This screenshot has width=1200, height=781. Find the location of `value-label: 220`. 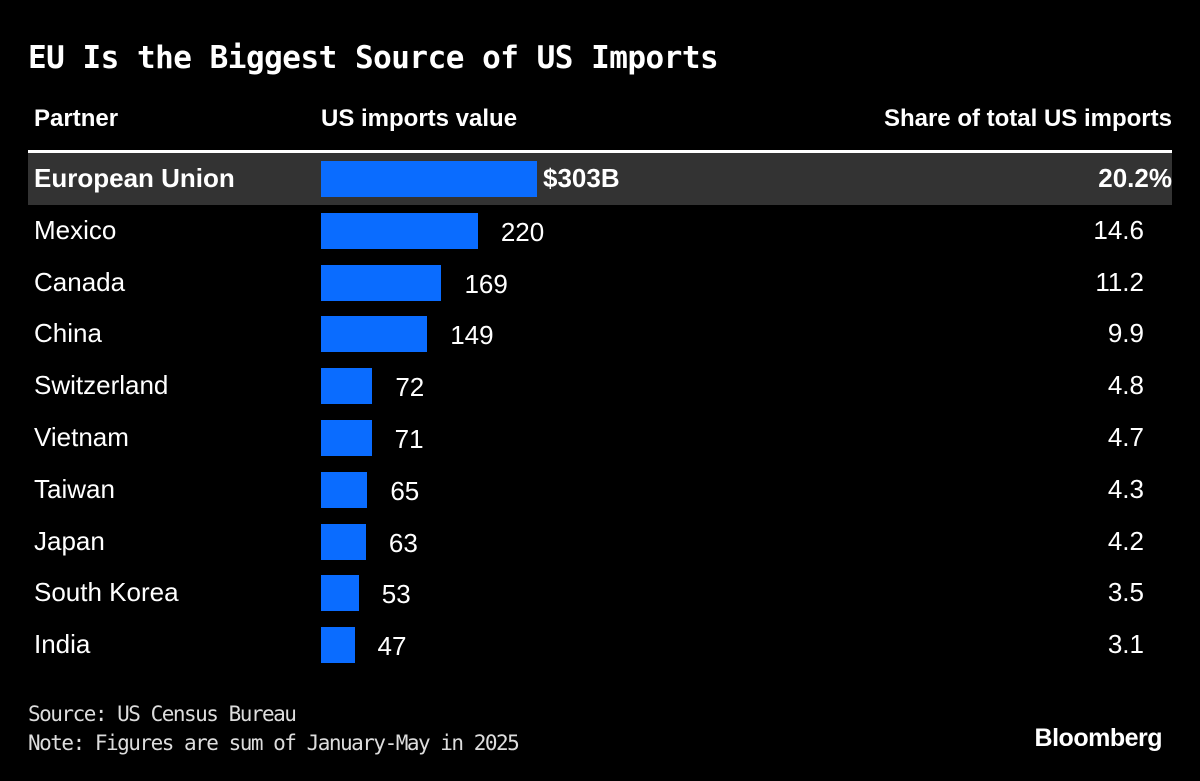

value-label: 220 is located at coordinates (522, 231).